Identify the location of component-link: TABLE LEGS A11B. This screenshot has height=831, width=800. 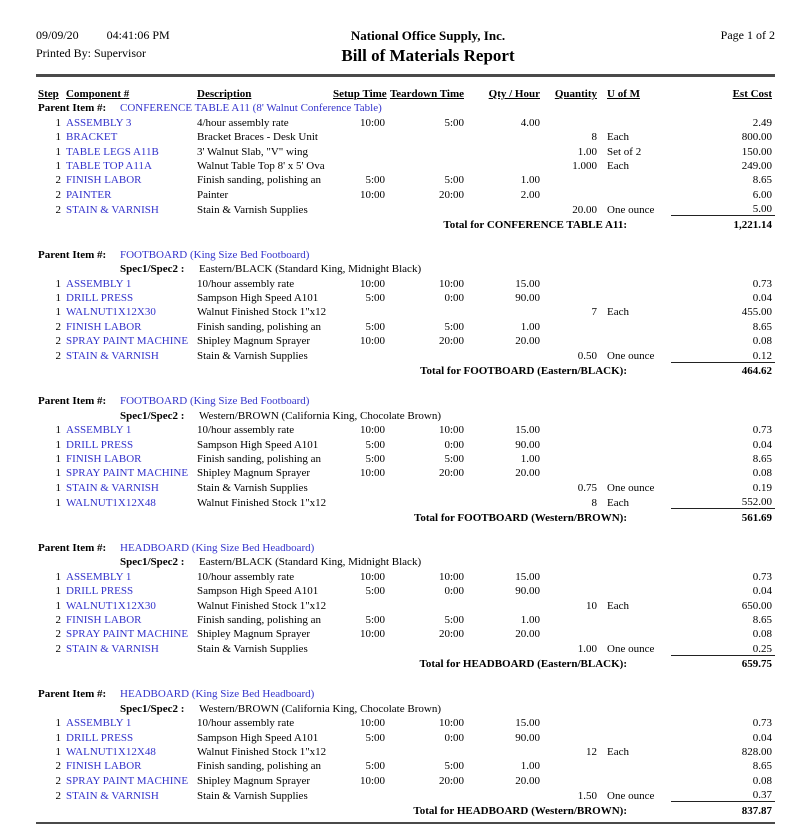
(112, 151).